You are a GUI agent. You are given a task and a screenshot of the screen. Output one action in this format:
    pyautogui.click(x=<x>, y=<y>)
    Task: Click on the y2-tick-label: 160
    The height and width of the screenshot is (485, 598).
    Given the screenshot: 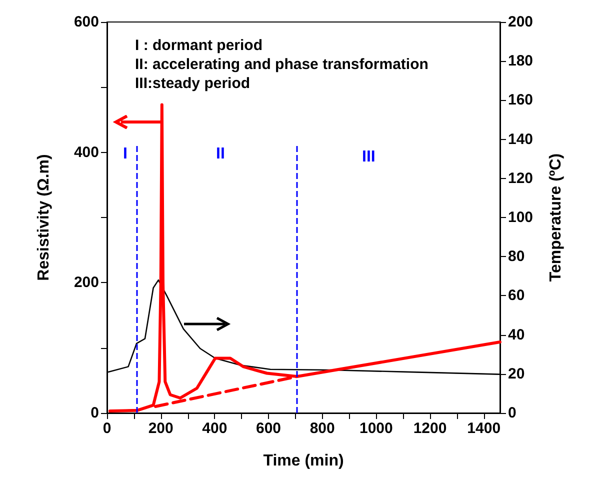 What is the action you would take?
    pyautogui.click(x=521, y=100)
    